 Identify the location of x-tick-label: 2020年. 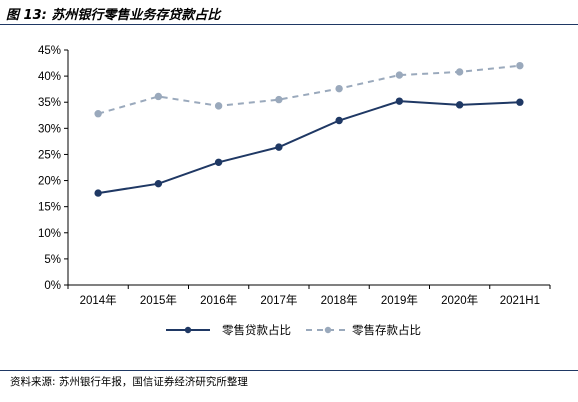
(459, 300).